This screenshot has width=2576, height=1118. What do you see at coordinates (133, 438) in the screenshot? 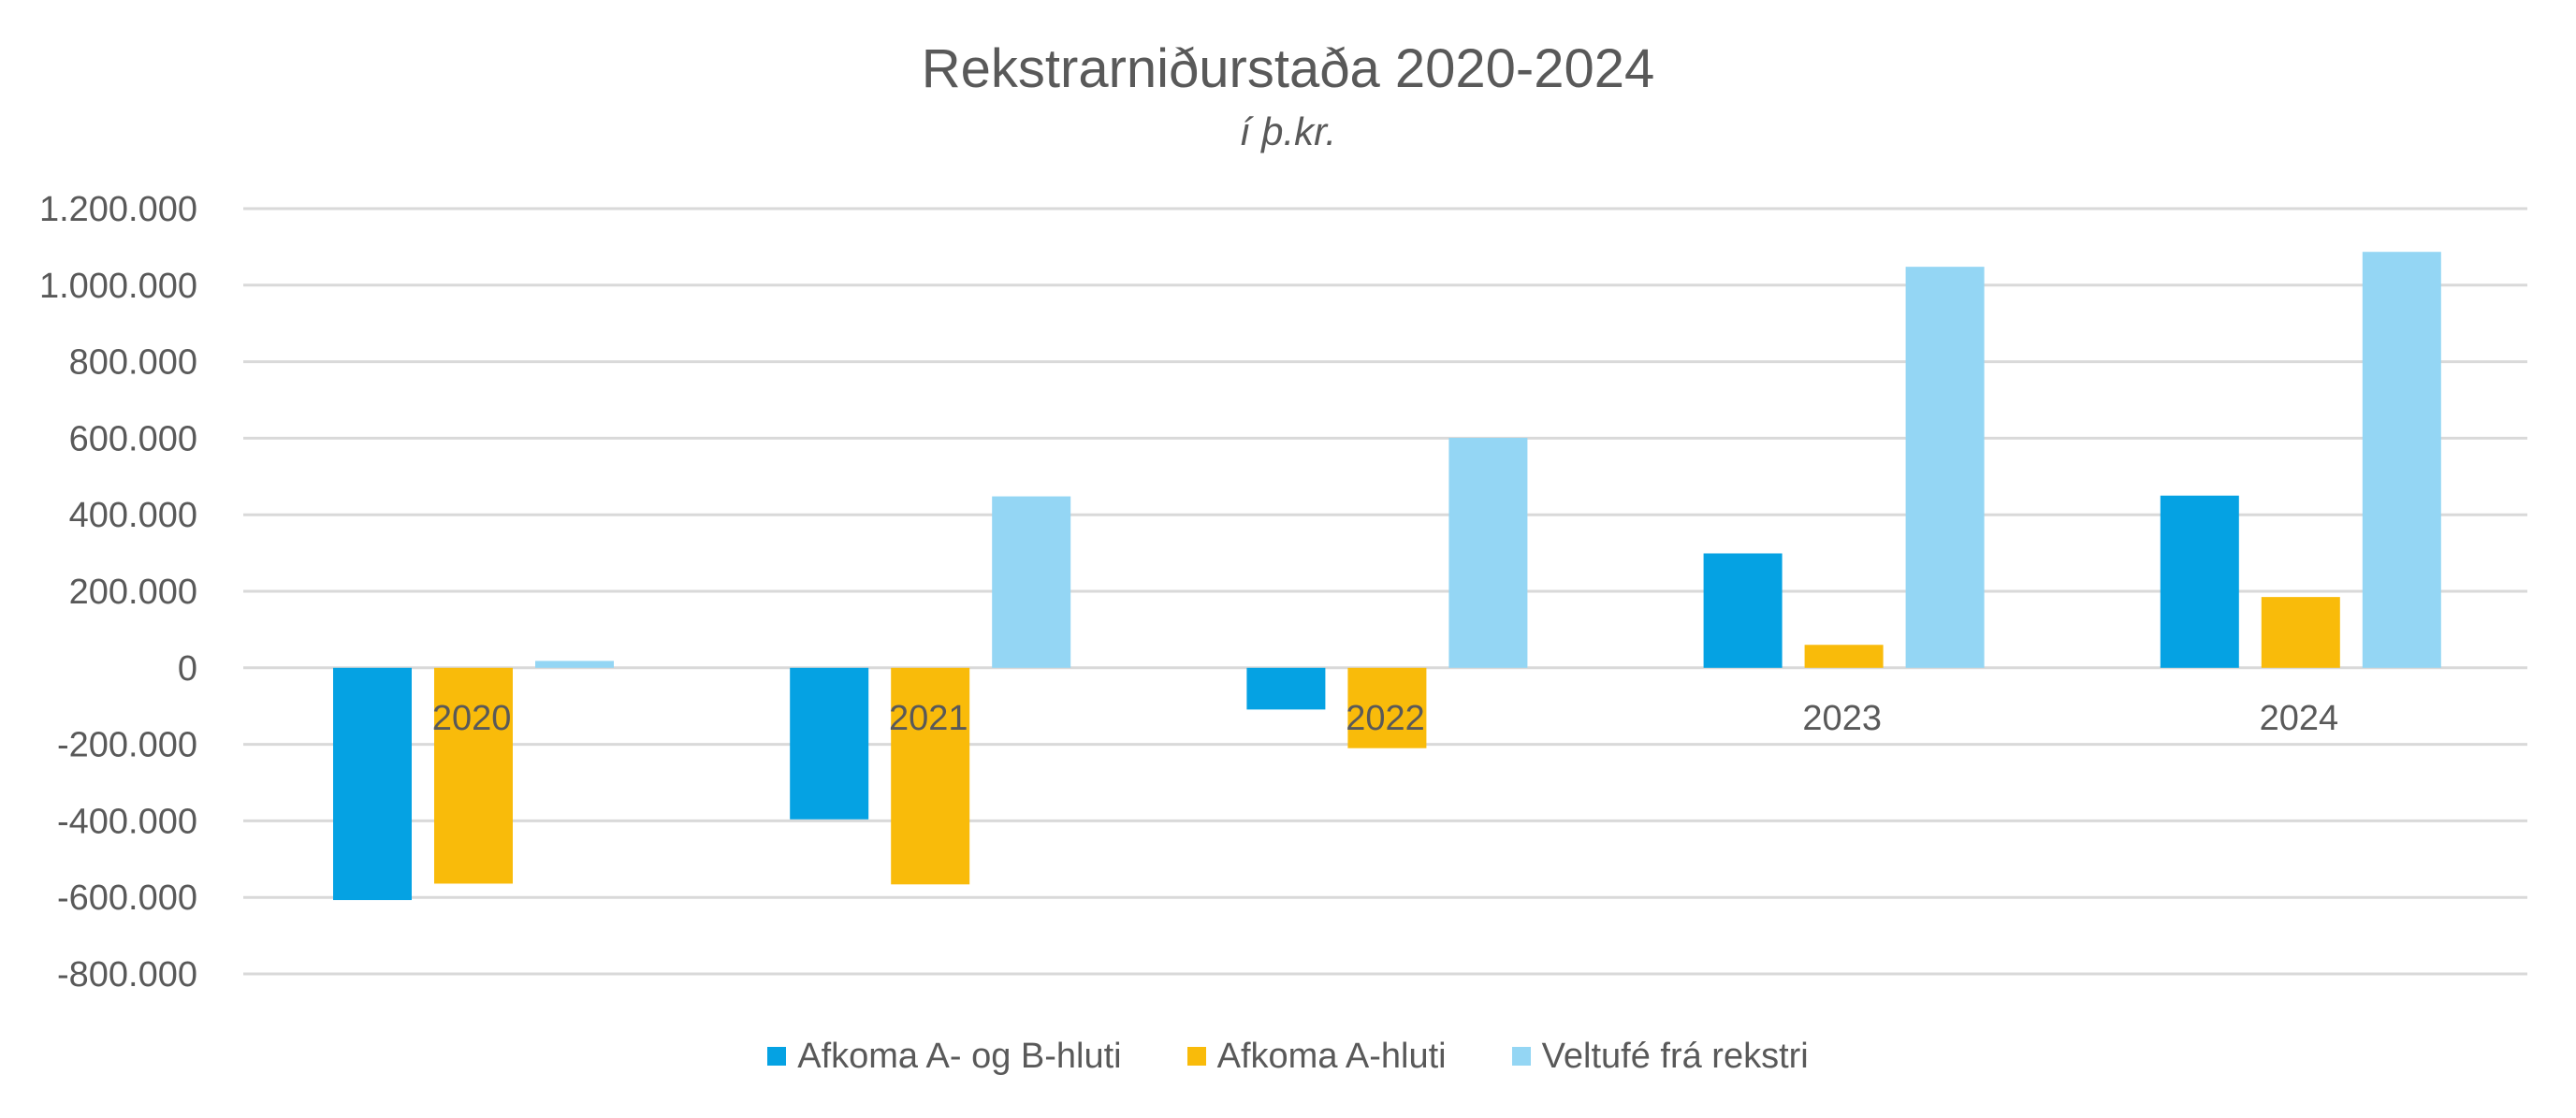
I see `y-tick-label: 600.000` at bounding box center [133, 438].